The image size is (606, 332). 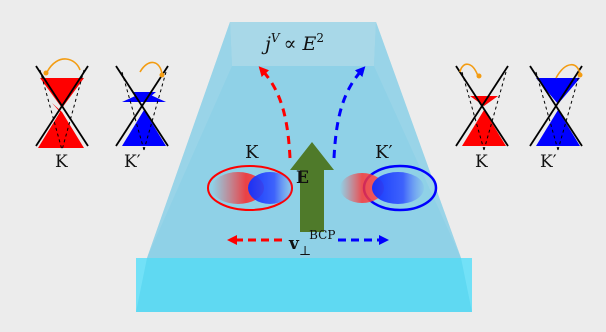 What do you see at coordinates (275, 112) in the screenshot?
I see `red-curved-arrow` at bounding box center [275, 112].